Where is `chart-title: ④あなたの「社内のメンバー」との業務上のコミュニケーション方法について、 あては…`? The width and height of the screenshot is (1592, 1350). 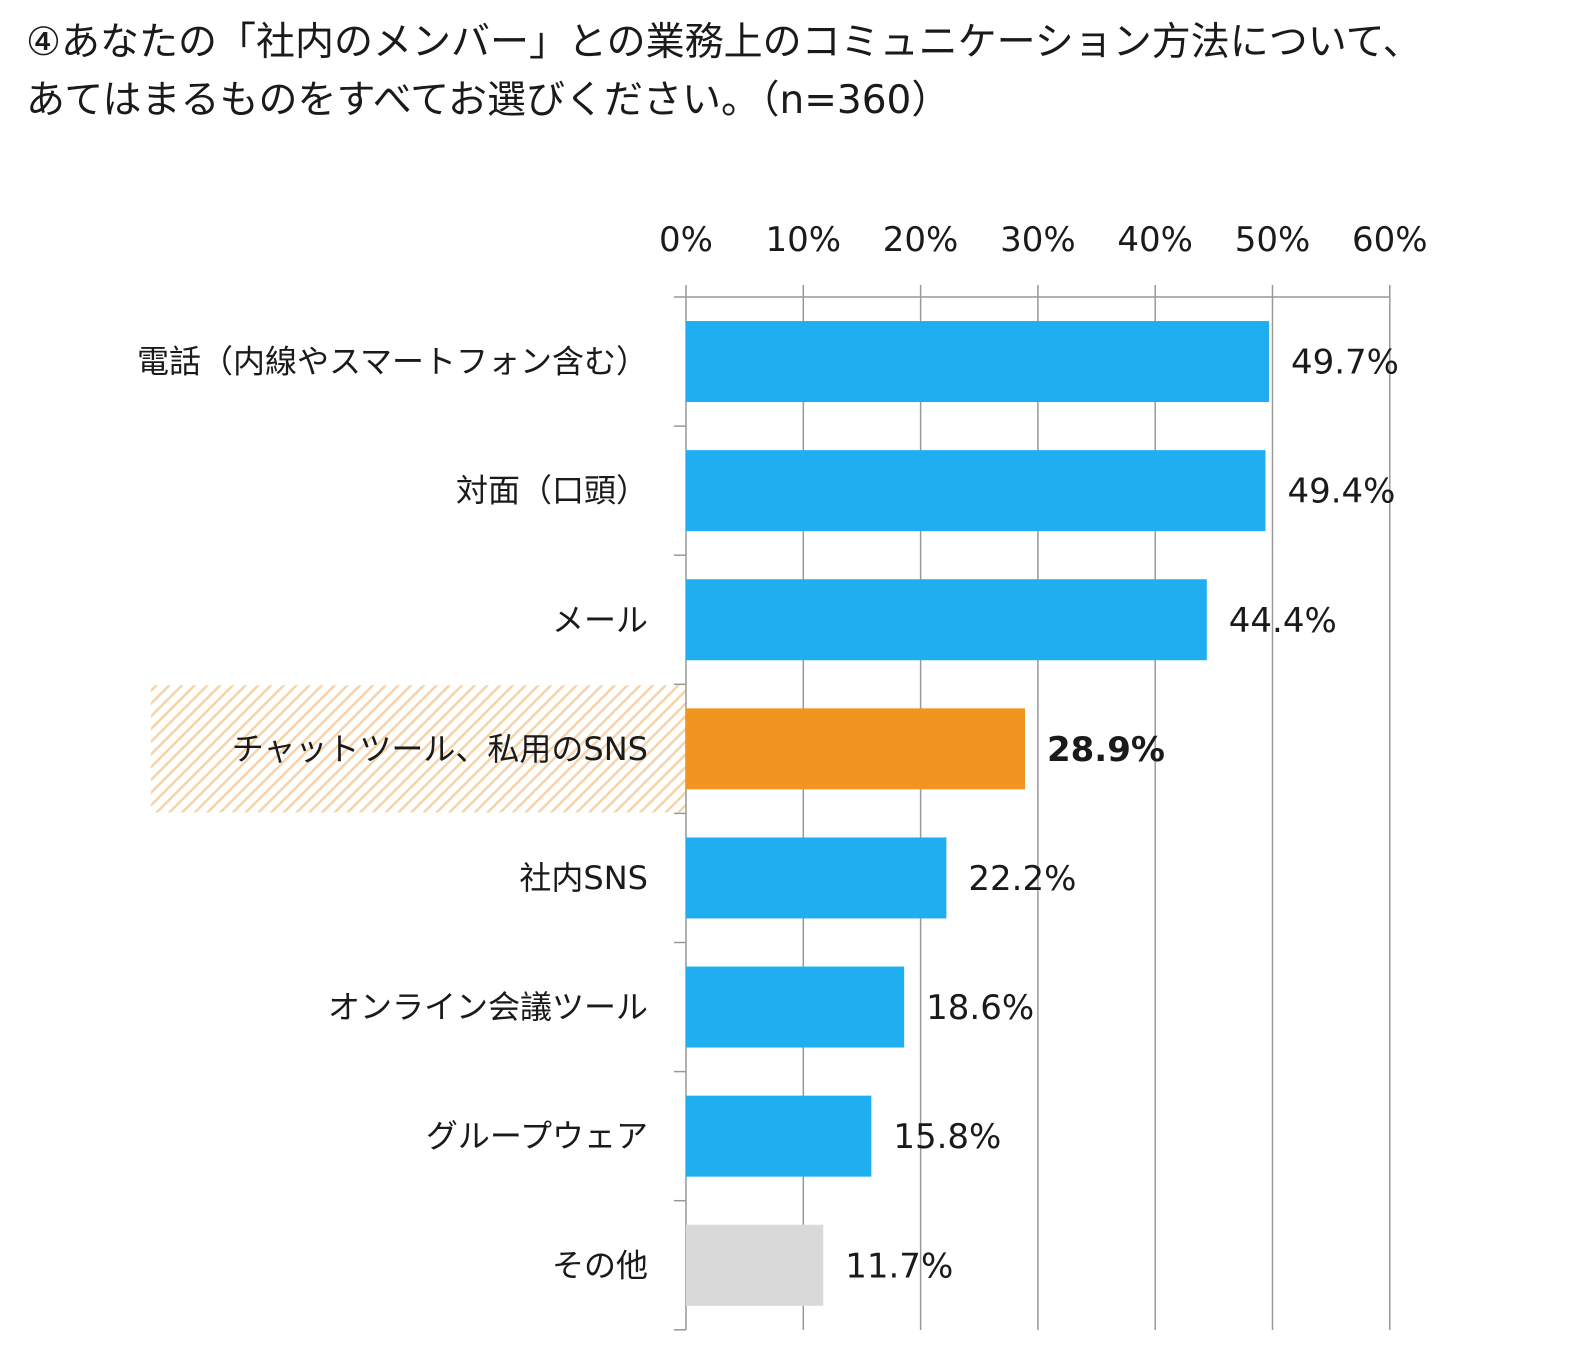
chart-title: ④あなたの「社内のメンバー」との業務上のコミュニケーション方法について、 あては… is located at coordinates (796, 72).